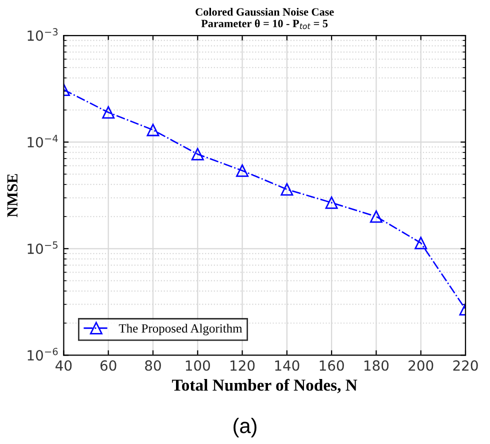 This screenshot has width=490, height=444. What do you see at coordinates (245, 428) in the screenshot?
I see `text: (a)` at bounding box center [245, 428].